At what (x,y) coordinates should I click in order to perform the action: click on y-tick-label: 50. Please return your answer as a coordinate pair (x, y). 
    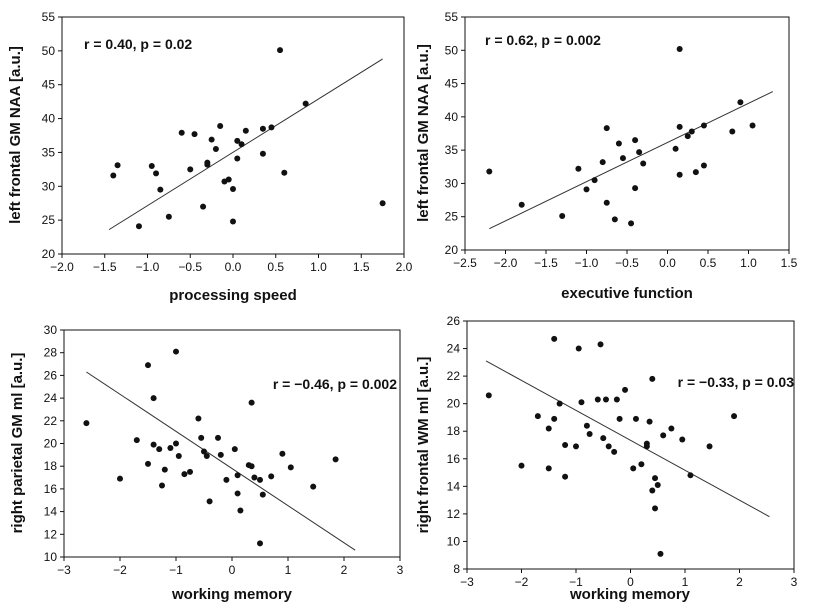
    Looking at the image, I should click on (452, 50).